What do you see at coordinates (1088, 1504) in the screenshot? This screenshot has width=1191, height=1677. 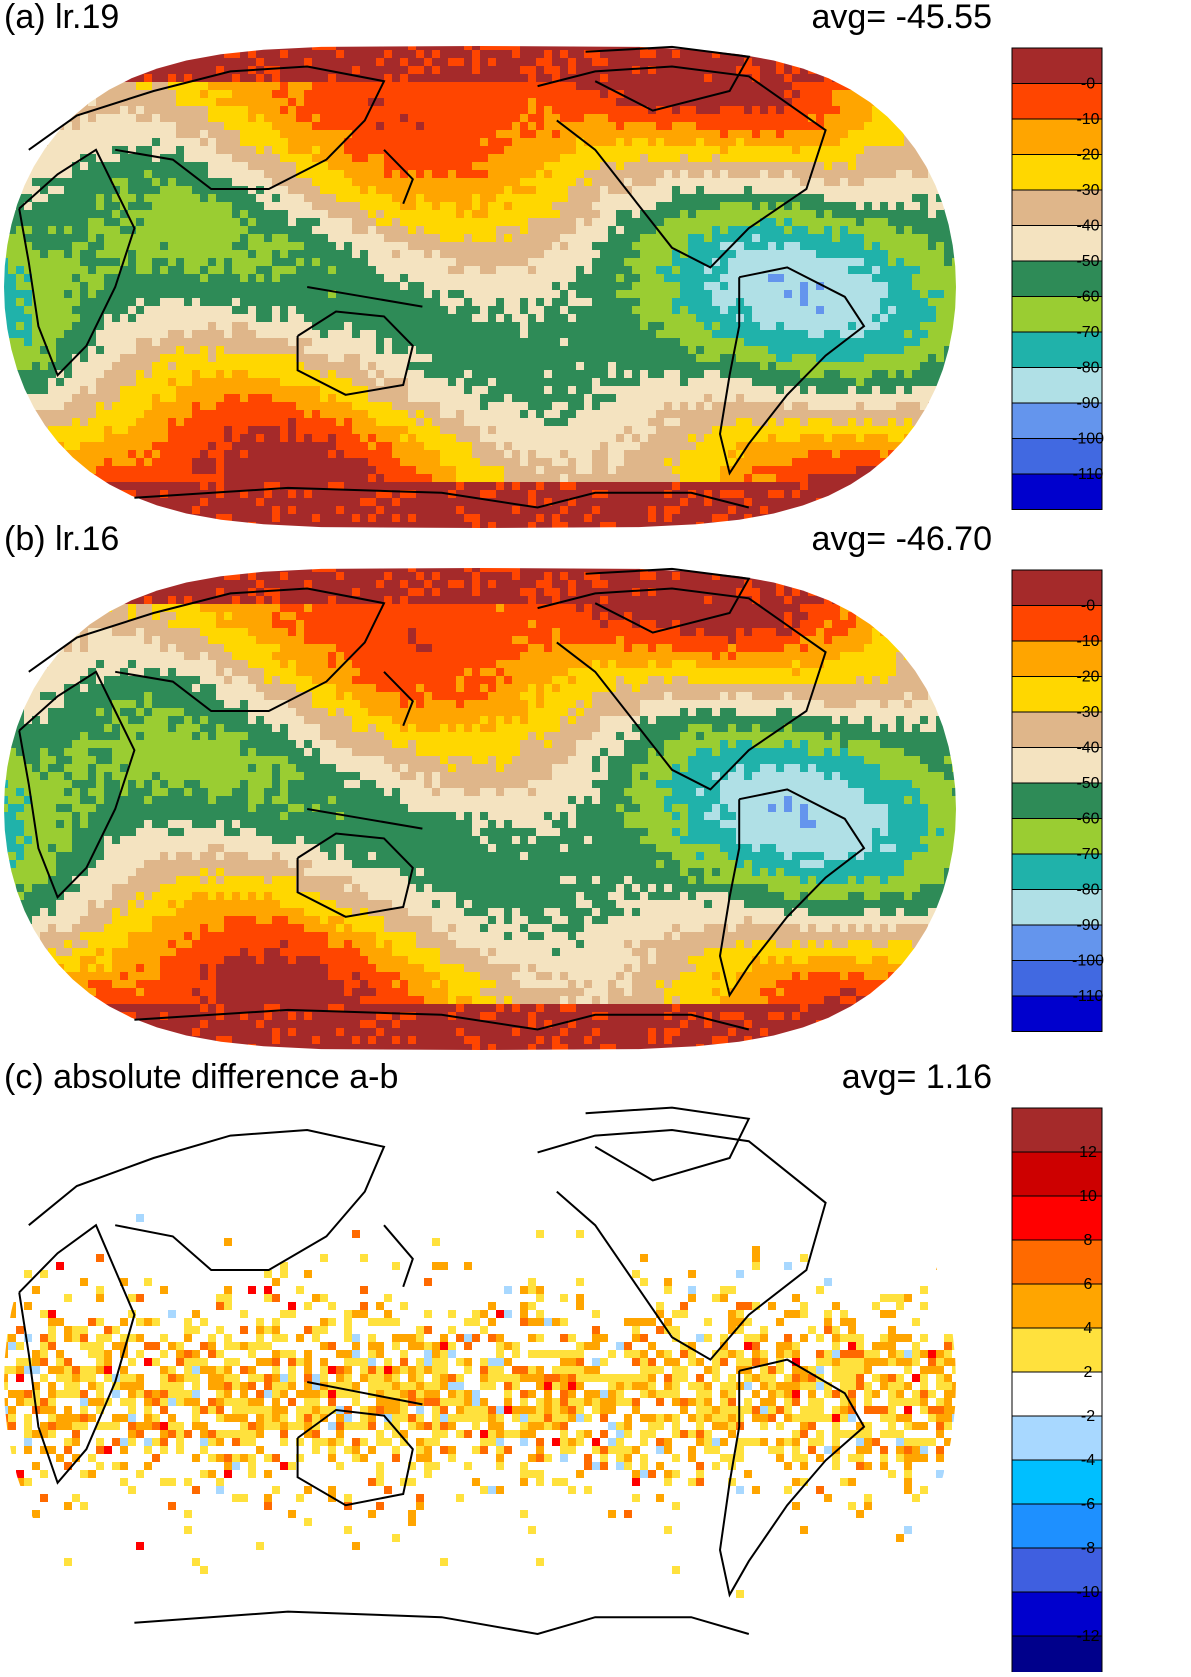 I see `colorbar-tick-label: -6` at bounding box center [1088, 1504].